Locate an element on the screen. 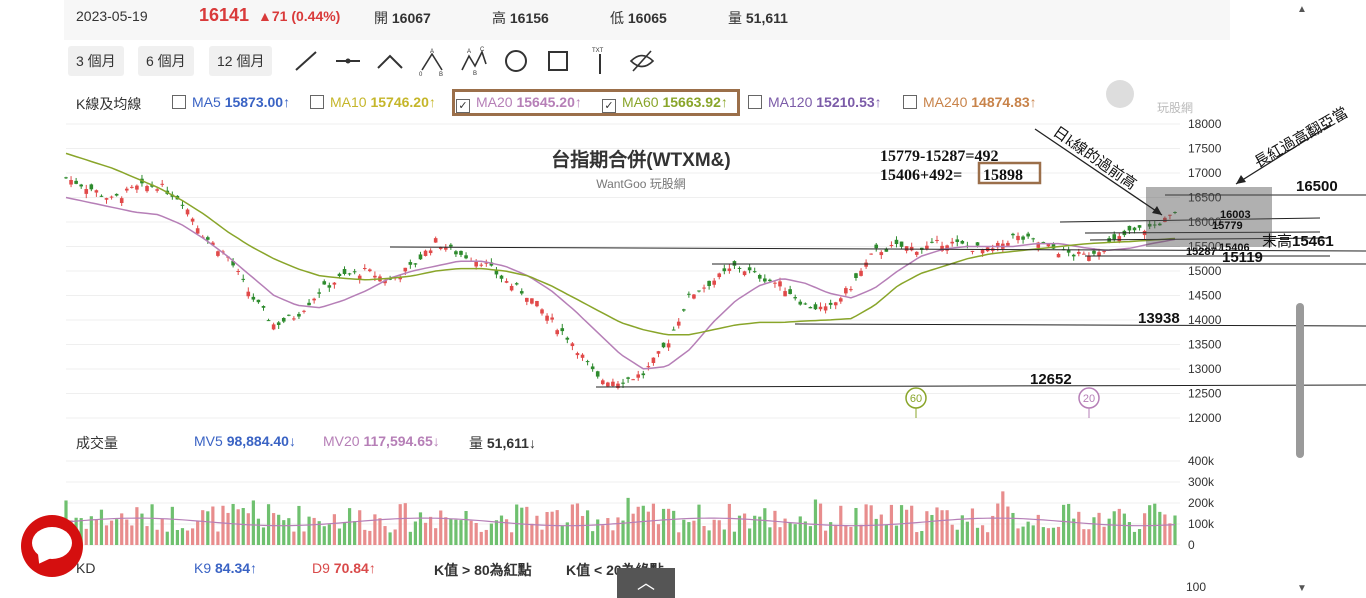 The height and width of the screenshot is (598, 1366). mv20-line is located at coordinates (620, 522).